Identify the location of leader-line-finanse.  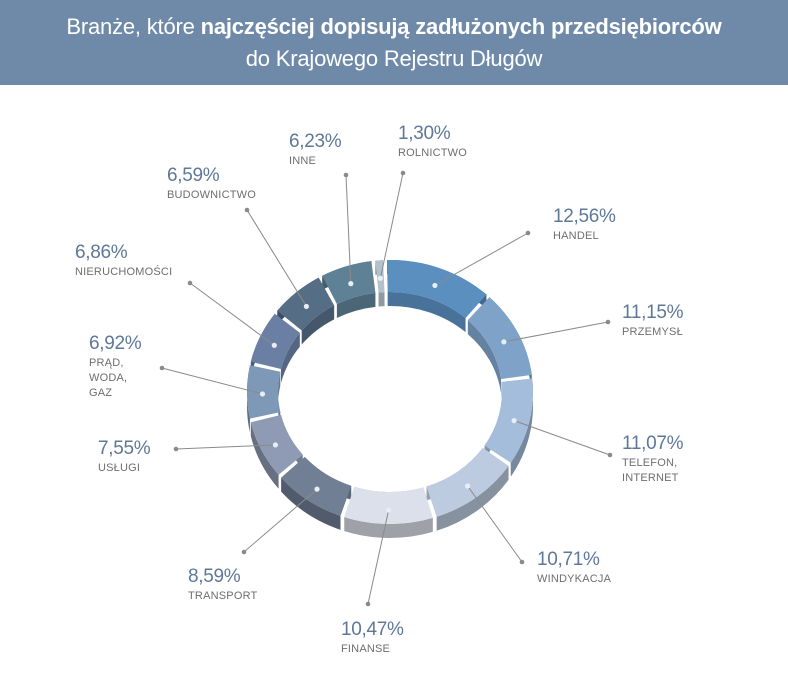
(378, 557).